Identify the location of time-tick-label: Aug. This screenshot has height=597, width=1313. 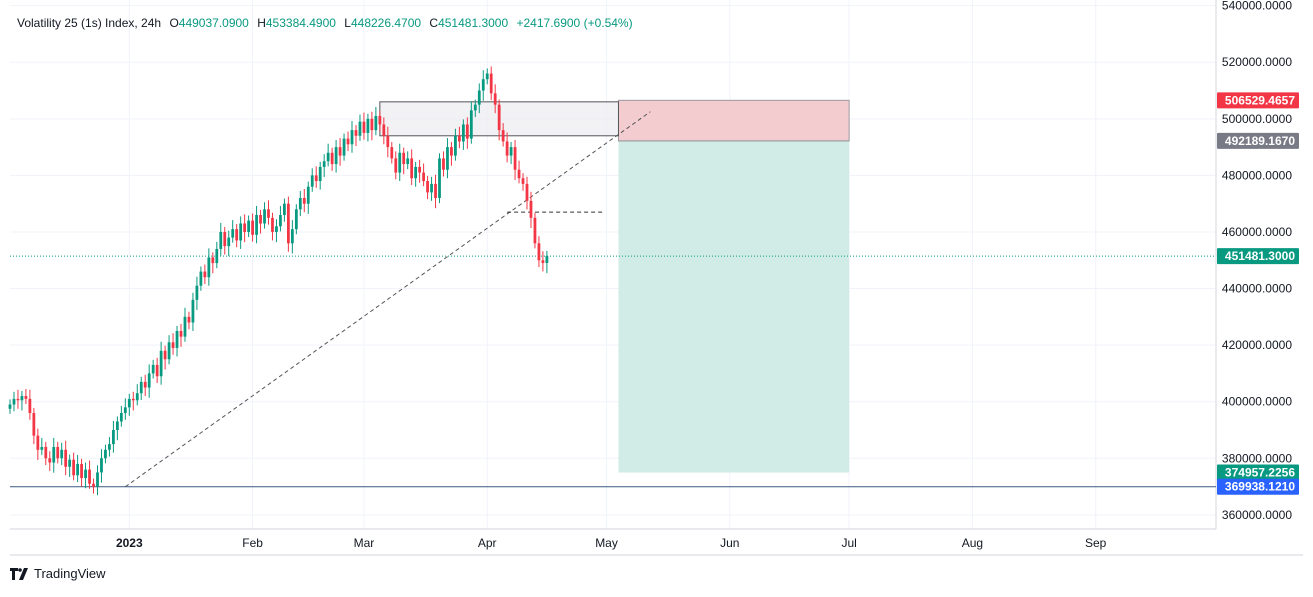
(972, 543).